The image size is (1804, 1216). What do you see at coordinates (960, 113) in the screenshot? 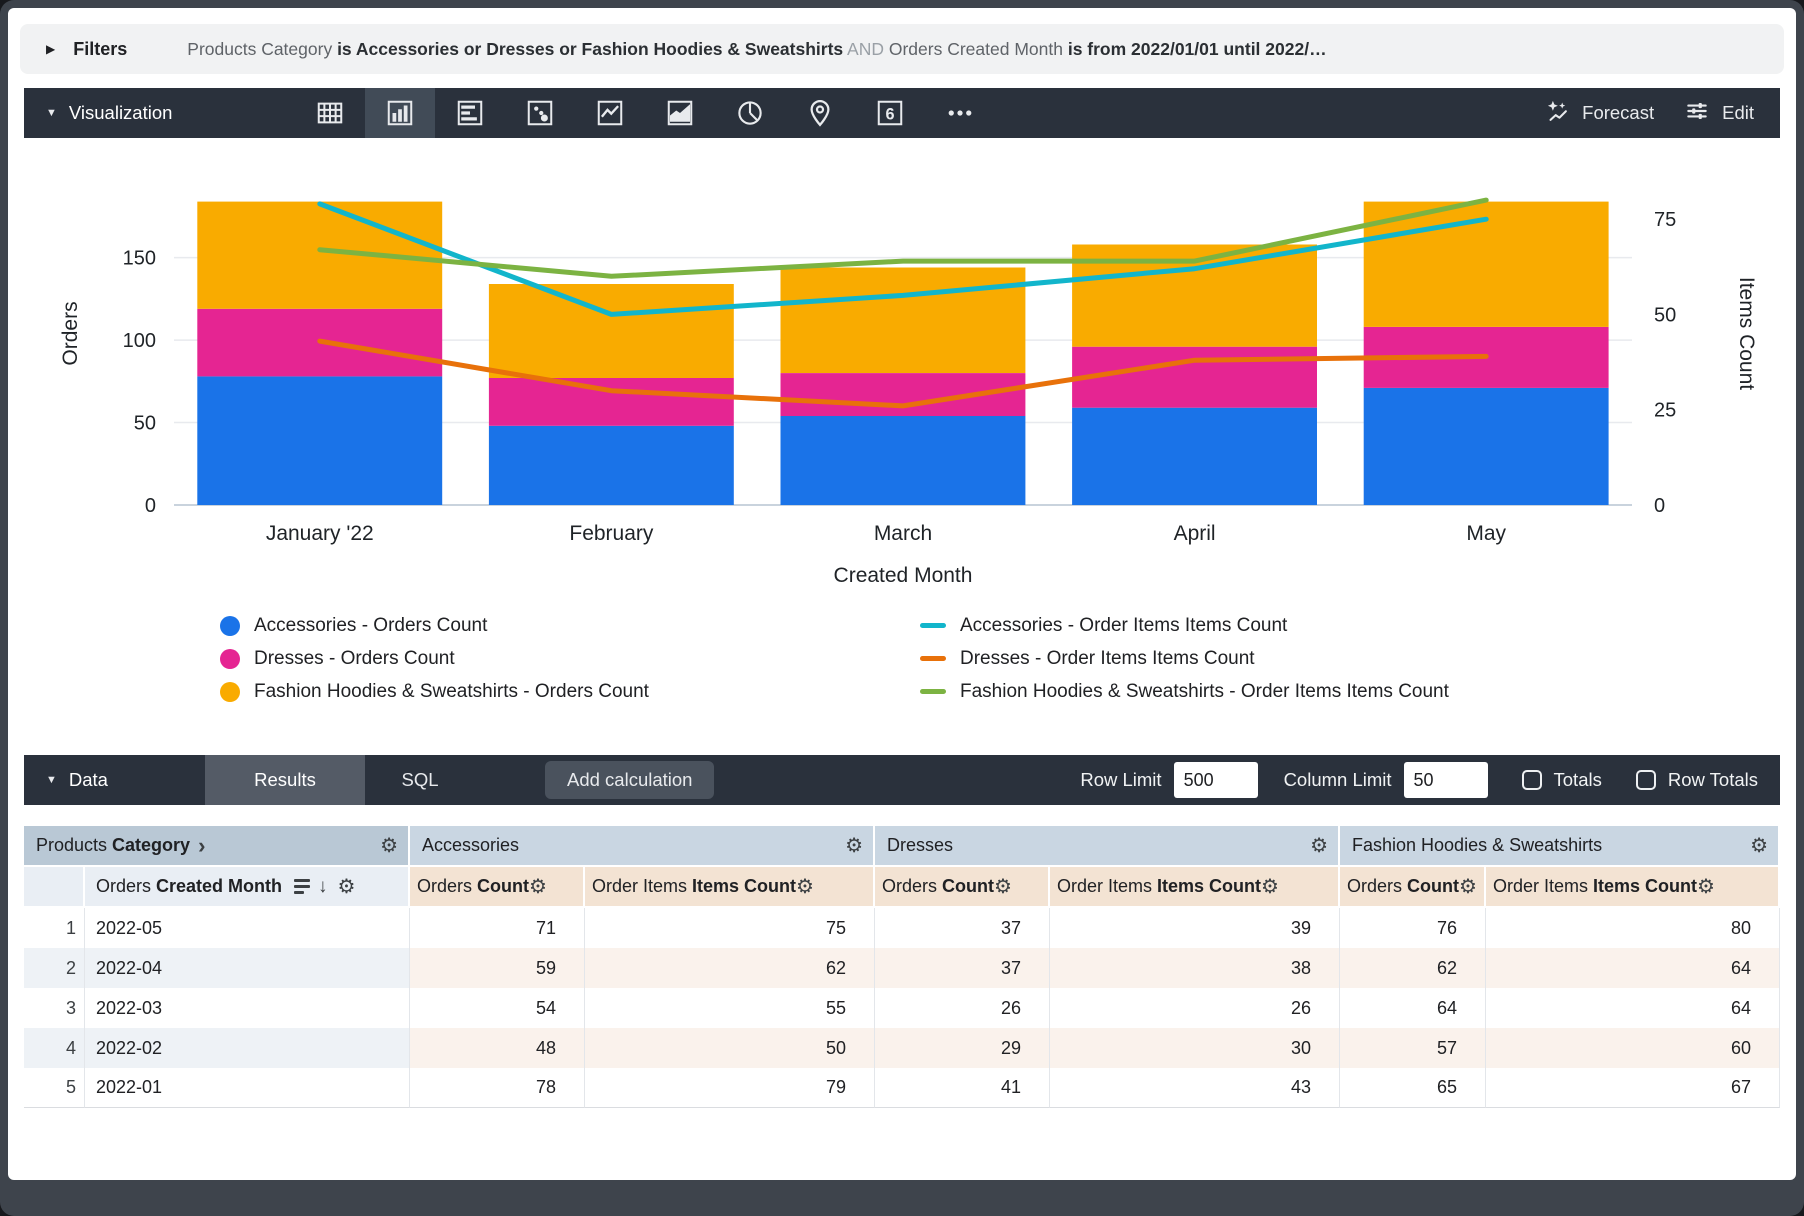
I see `viz-type-more-icon` at bounding box center [960, 113].